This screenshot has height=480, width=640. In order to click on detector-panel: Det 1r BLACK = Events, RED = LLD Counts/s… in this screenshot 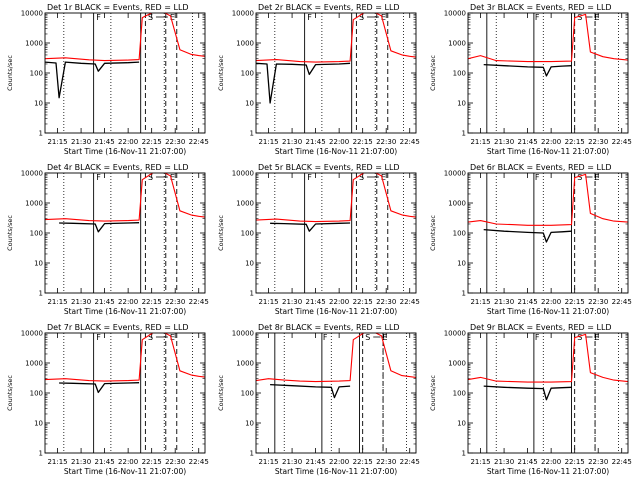, I will do `click(107, 79)`.